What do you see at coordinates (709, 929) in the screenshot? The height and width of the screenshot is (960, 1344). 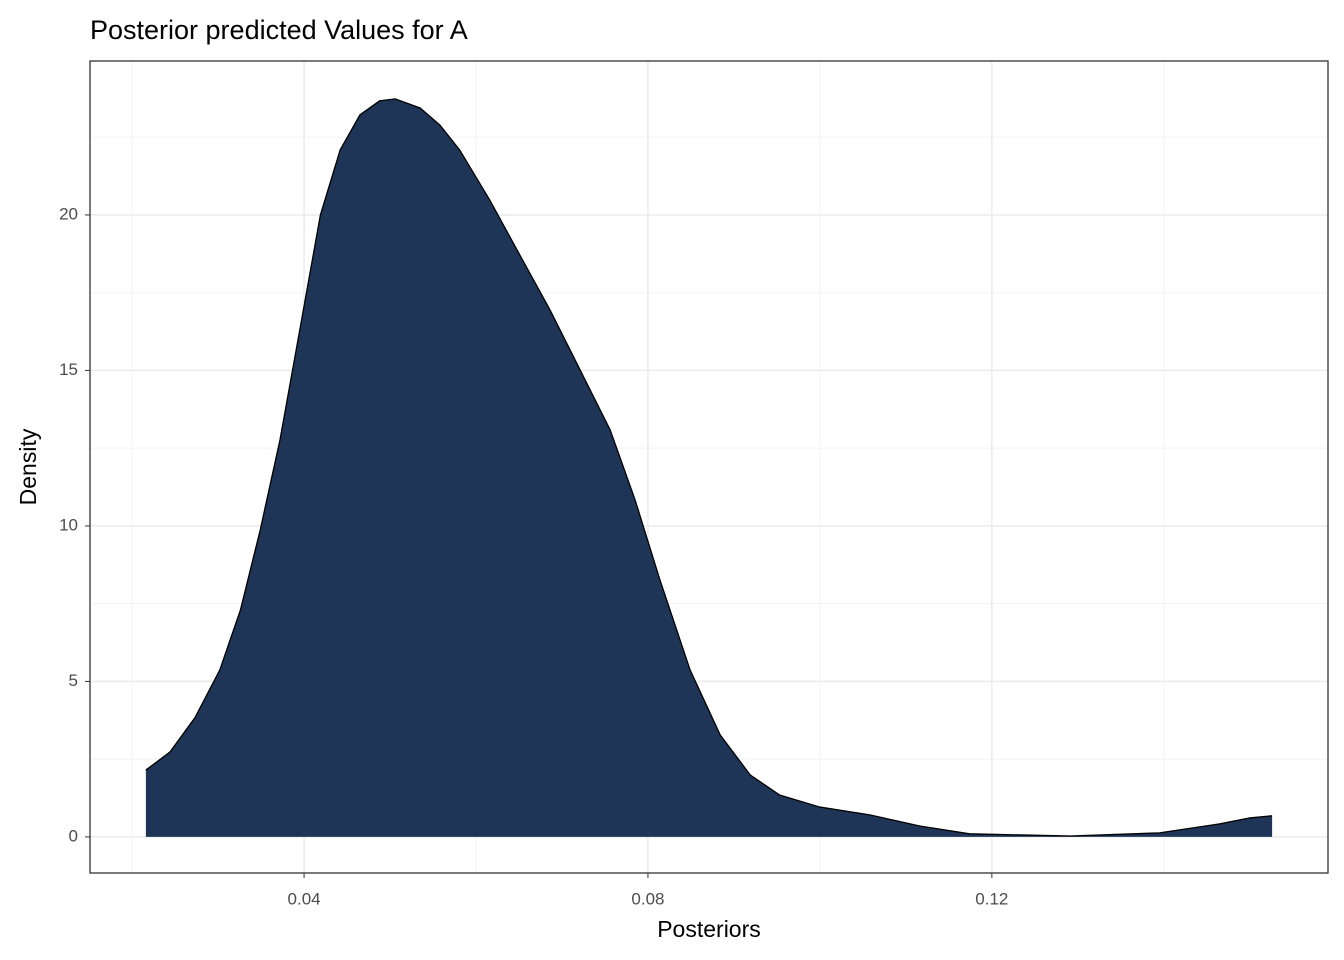 I see `x-axis-title: Posteriors` at bounding box center [709, 929].